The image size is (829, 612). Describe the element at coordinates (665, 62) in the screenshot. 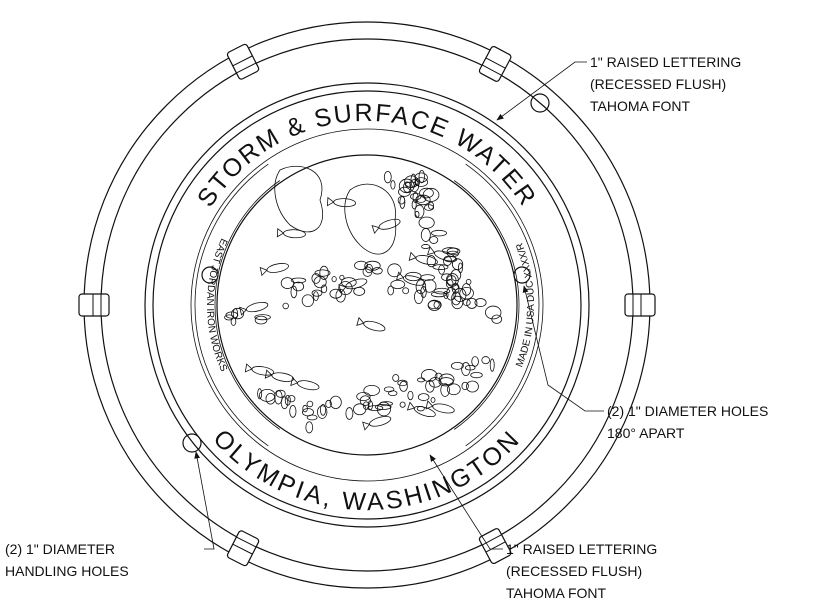

I see `callout-line: 1" RAISED LETTERING` at that location.